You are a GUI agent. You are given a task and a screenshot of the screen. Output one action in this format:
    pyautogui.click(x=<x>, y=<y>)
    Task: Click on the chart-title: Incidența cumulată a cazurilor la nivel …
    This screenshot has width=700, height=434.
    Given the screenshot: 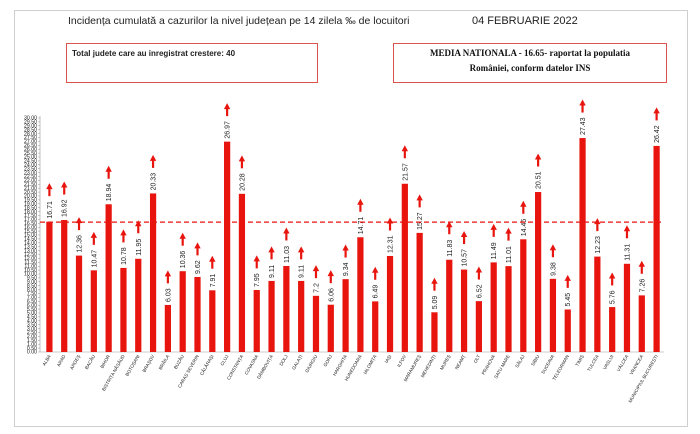 What is the action you would take?
    pyautogui.click(x=239, y=21)
    